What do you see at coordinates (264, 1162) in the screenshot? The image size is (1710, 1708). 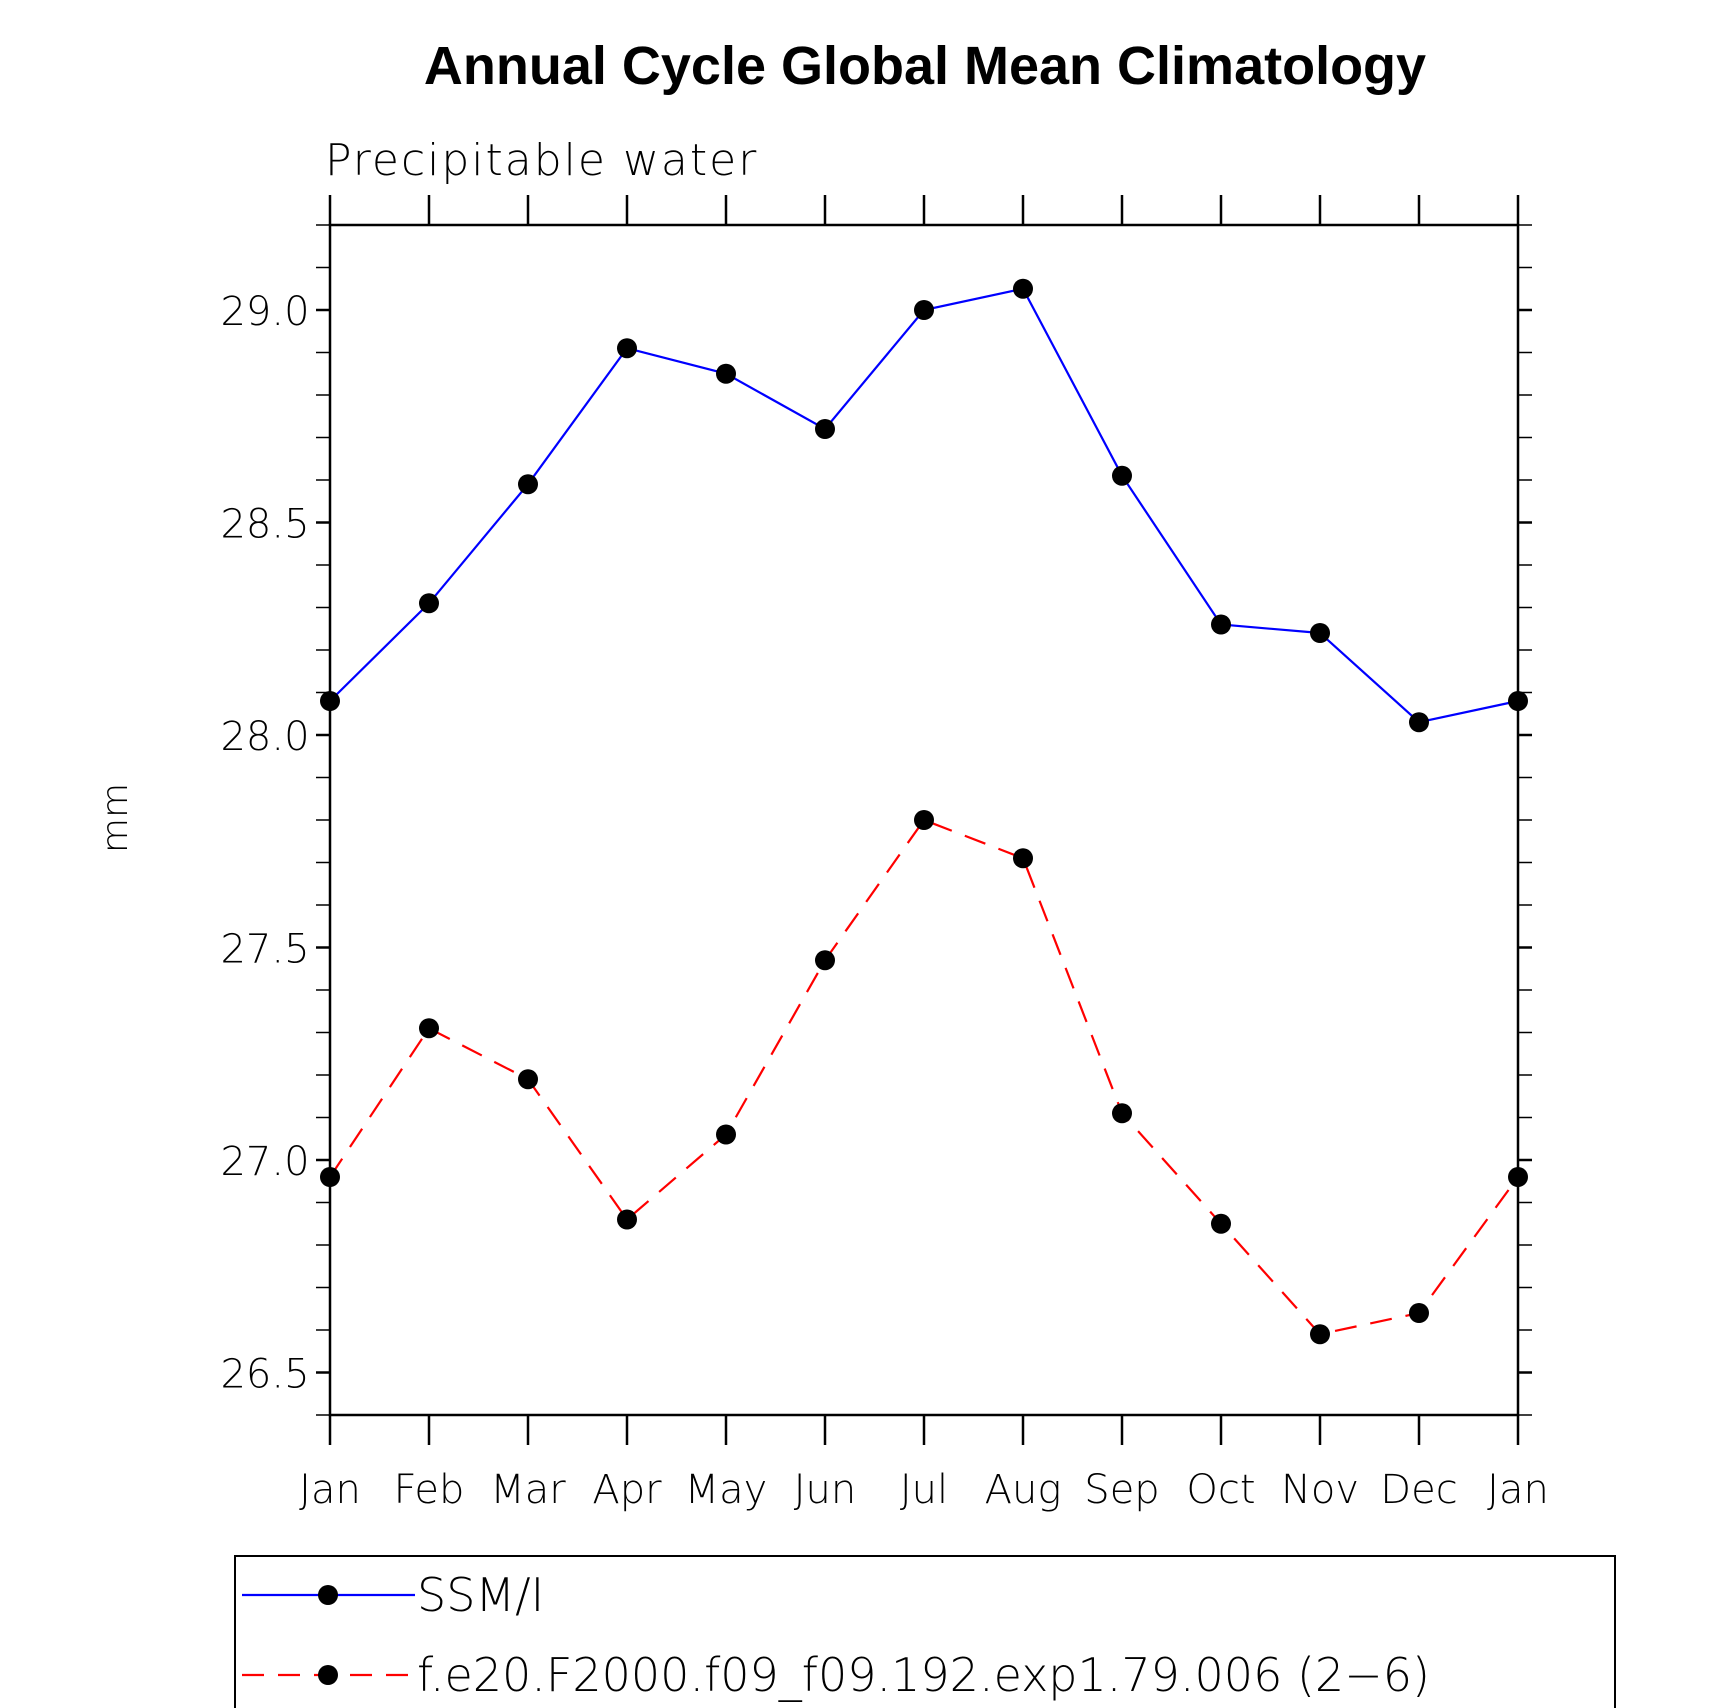 I see `y-tick-label: 27.0` at bounding box center [264, 1162].